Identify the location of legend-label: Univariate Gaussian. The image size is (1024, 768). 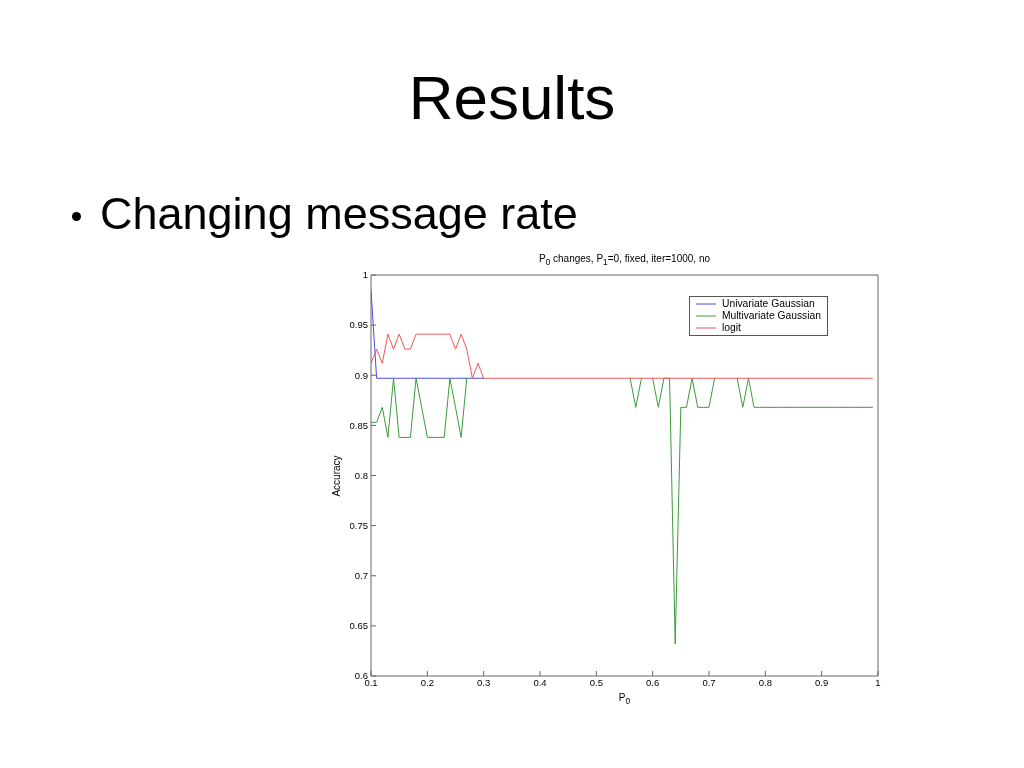
(768, 304).